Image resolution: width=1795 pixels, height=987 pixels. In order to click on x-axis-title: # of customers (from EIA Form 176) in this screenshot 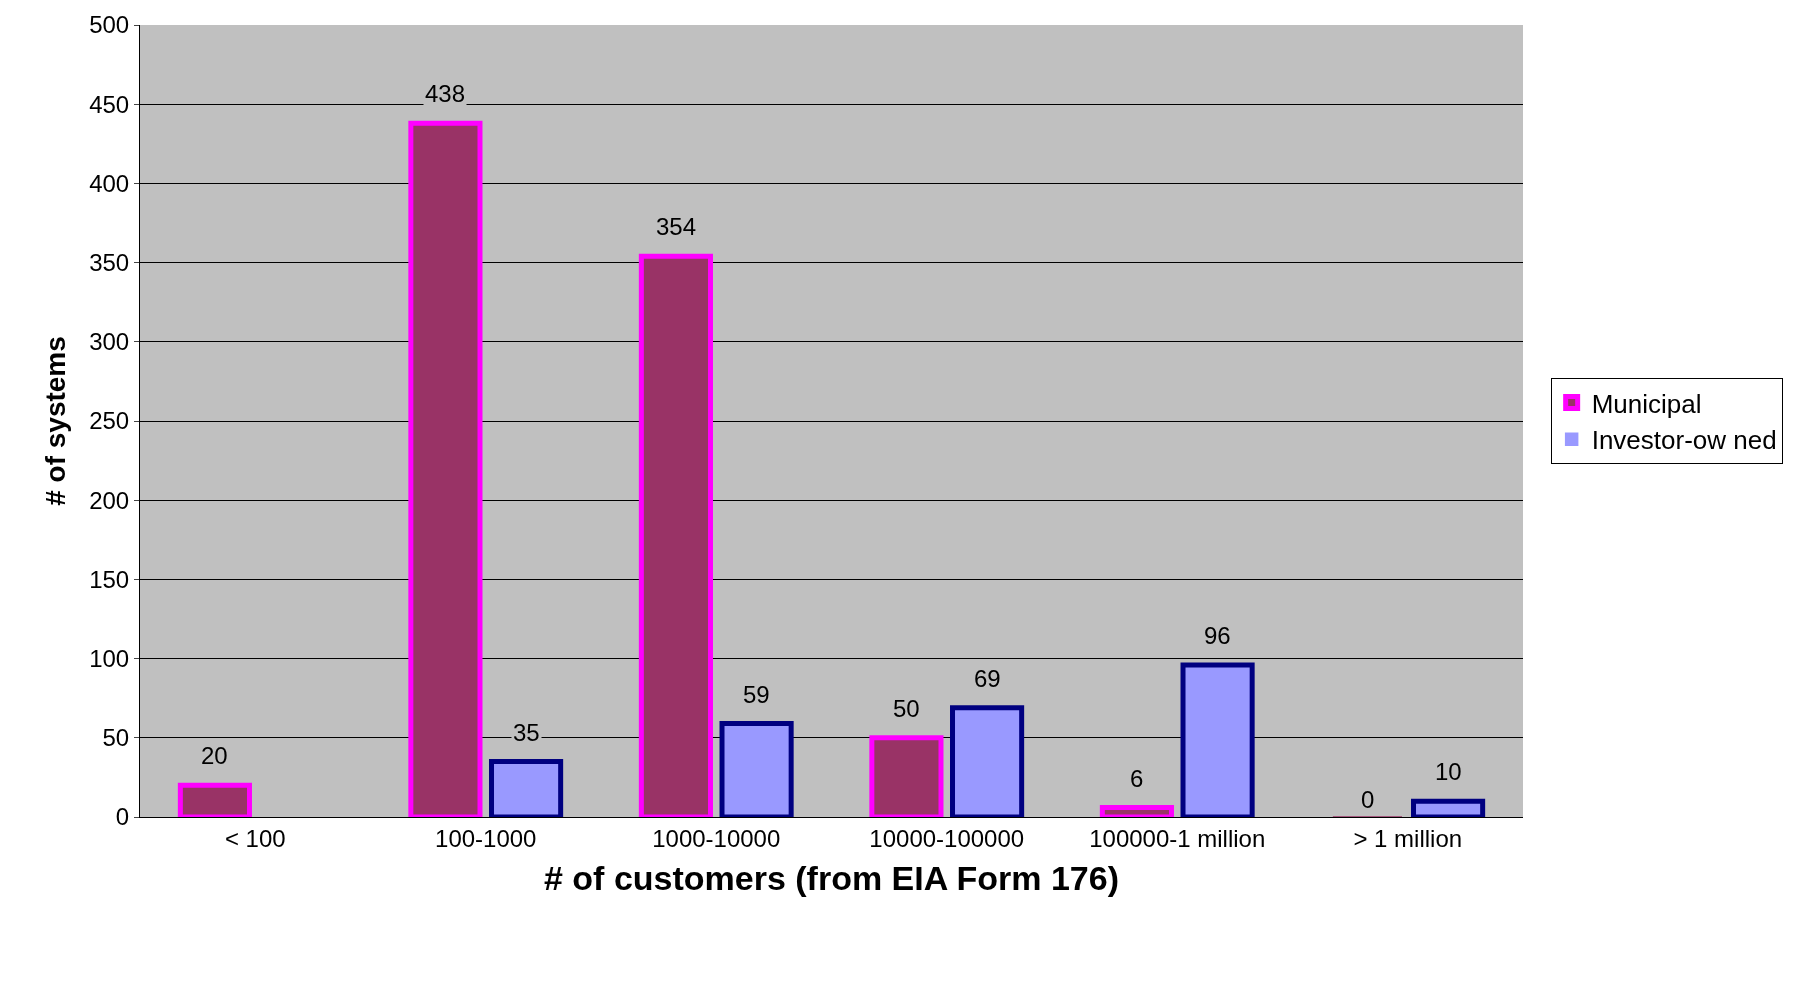, I will do `click(831, 878)`.